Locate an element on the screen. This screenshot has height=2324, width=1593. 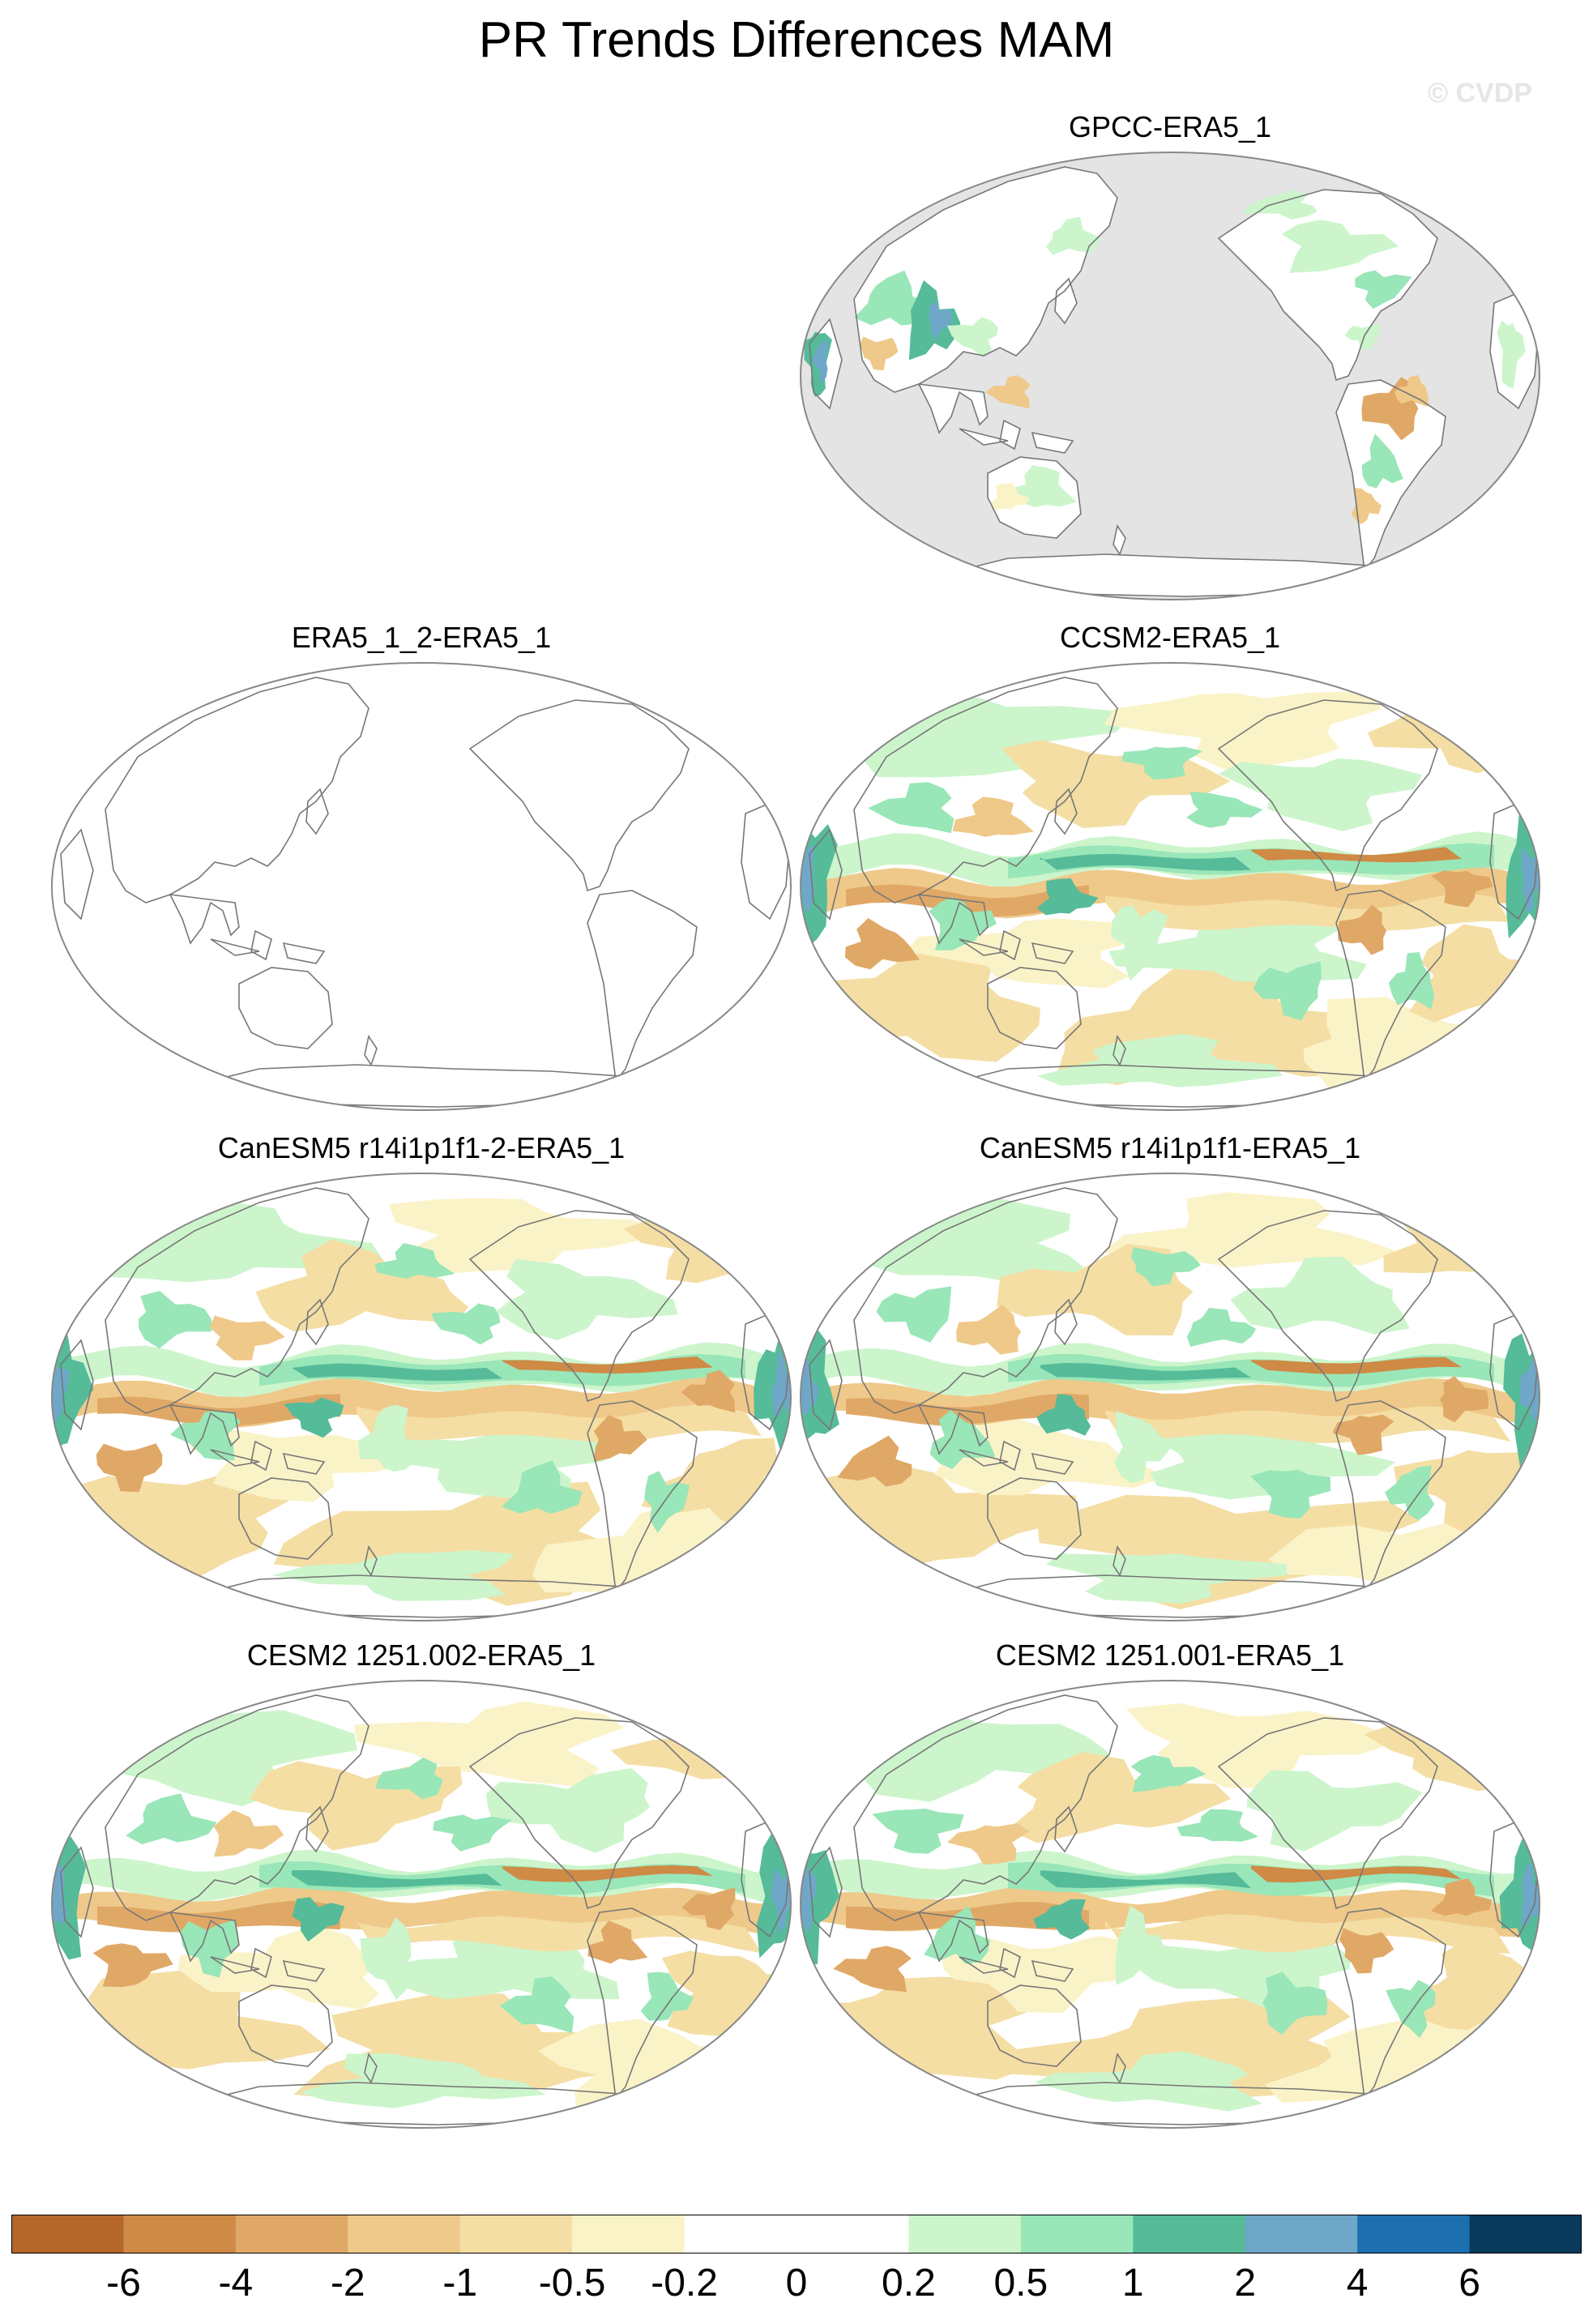
colorbar-tick-label: 1 is located at coordinates (1133, 2283).